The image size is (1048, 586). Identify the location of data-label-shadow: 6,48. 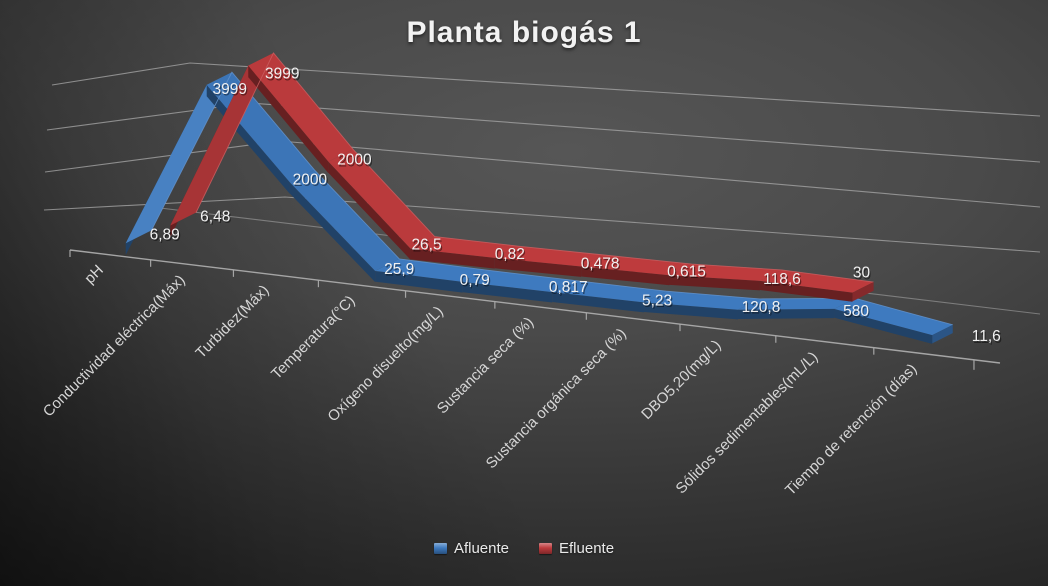
(216, 218).